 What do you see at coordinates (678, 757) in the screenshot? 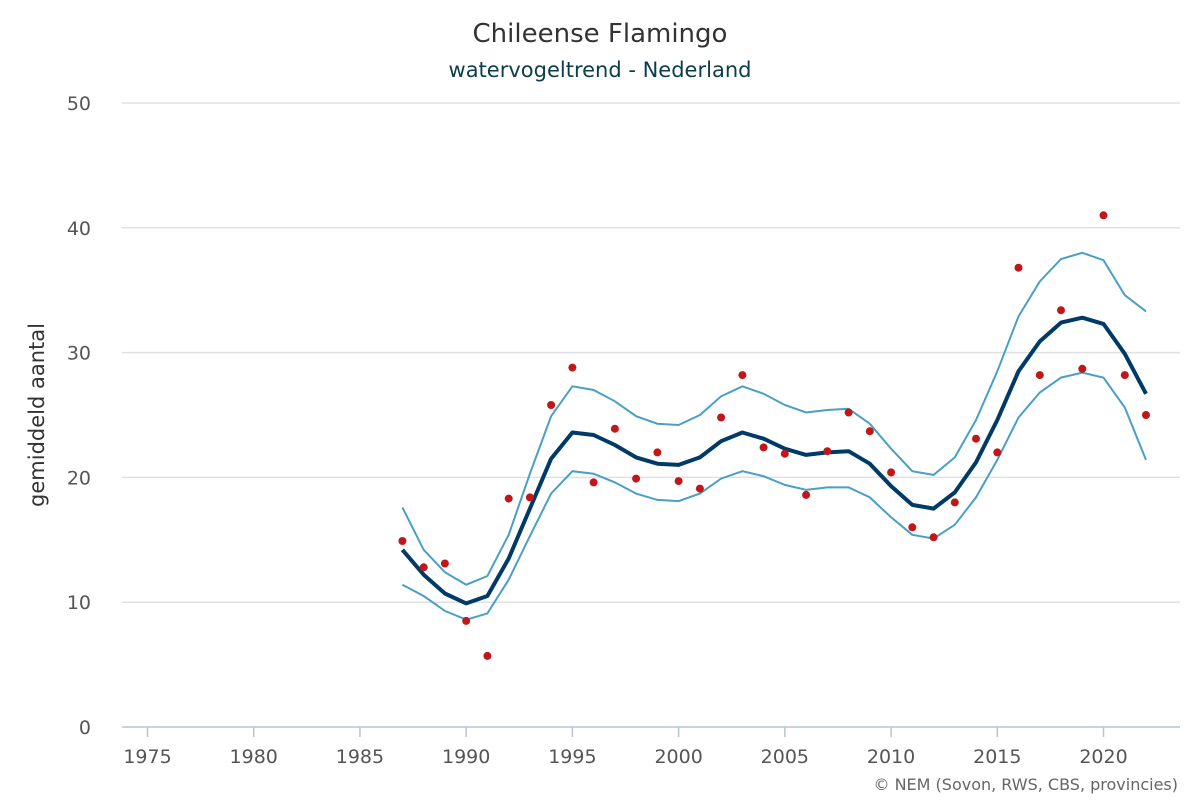
I see `x-tick-label: 2000` at bounding box center [678, 757].